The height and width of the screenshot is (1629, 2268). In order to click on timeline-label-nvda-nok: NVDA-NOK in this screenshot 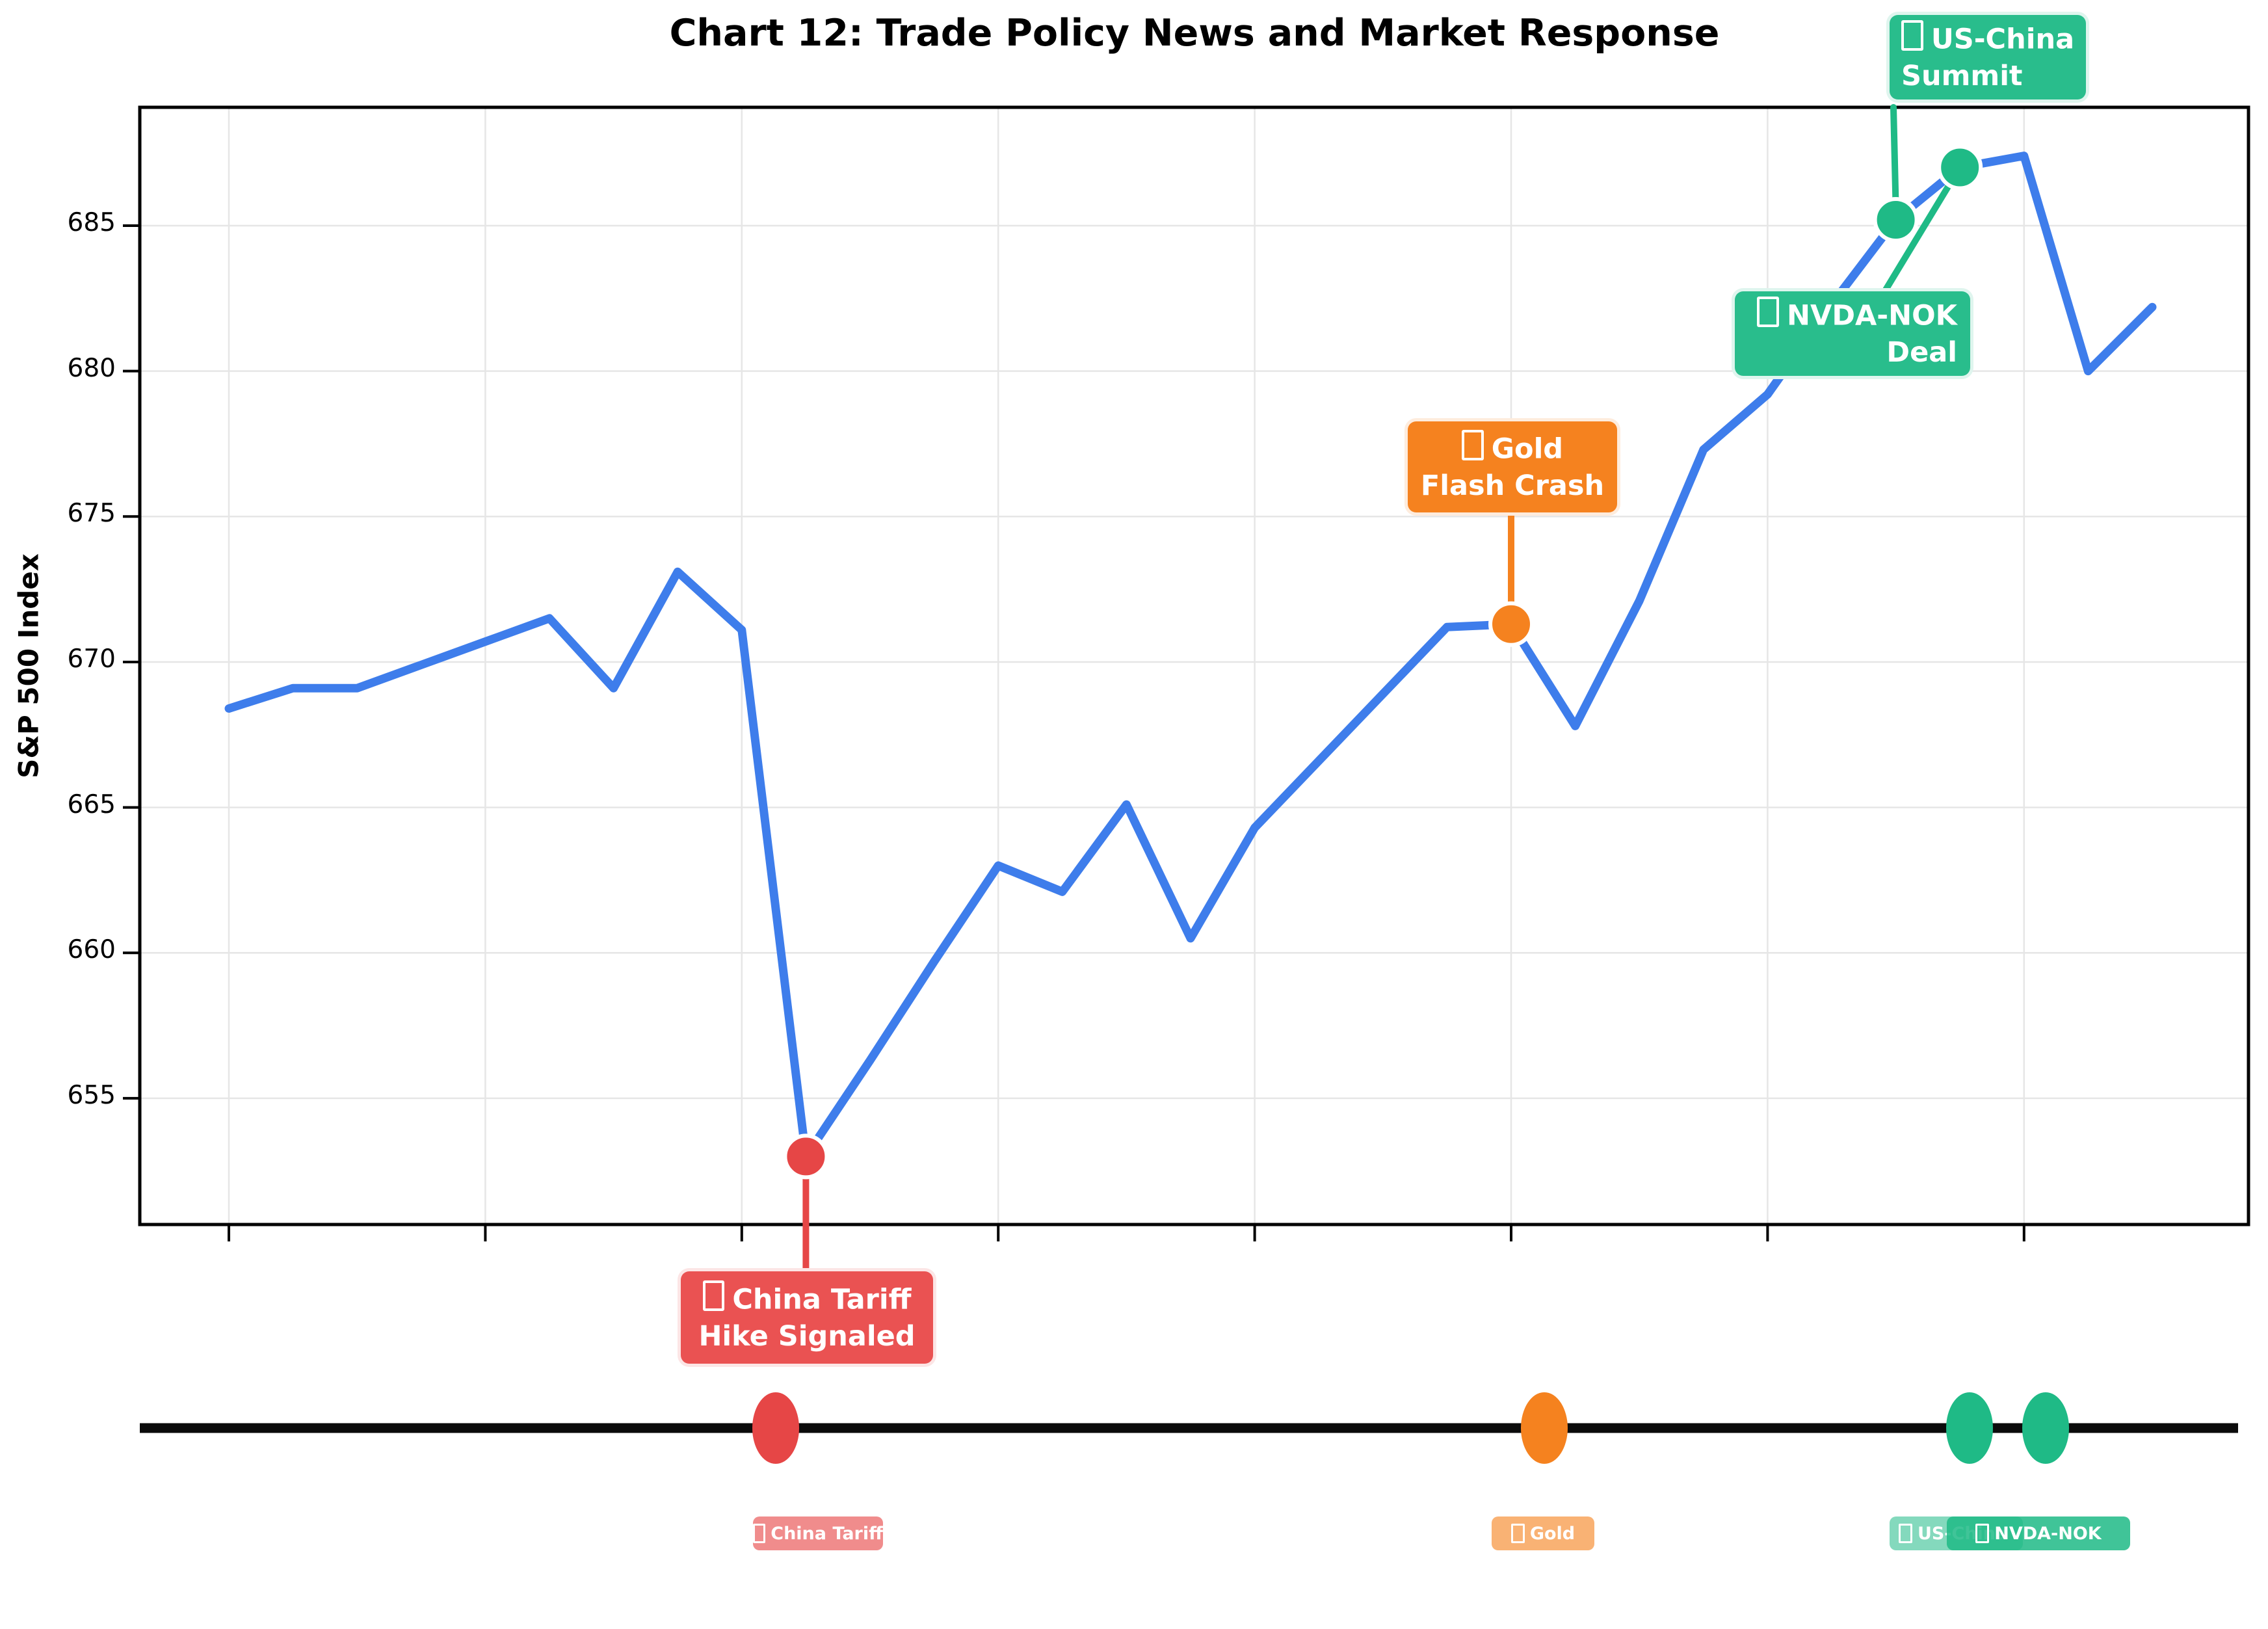, I will do `click(2038, 1533)`.